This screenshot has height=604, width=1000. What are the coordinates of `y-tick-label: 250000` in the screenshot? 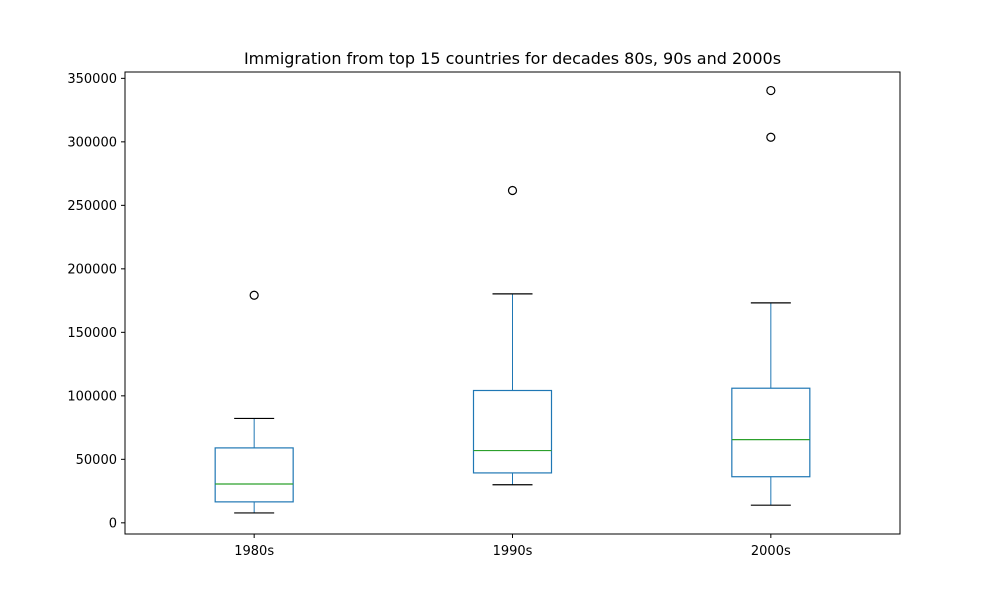 It's located at (92, 206).